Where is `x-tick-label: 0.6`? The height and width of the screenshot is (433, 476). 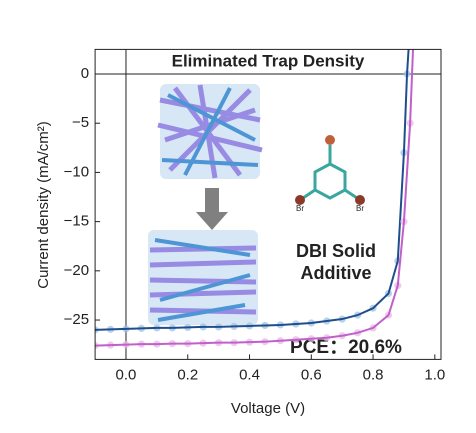 x-tick-label: 0.6 is located at coordinates (311, 374).